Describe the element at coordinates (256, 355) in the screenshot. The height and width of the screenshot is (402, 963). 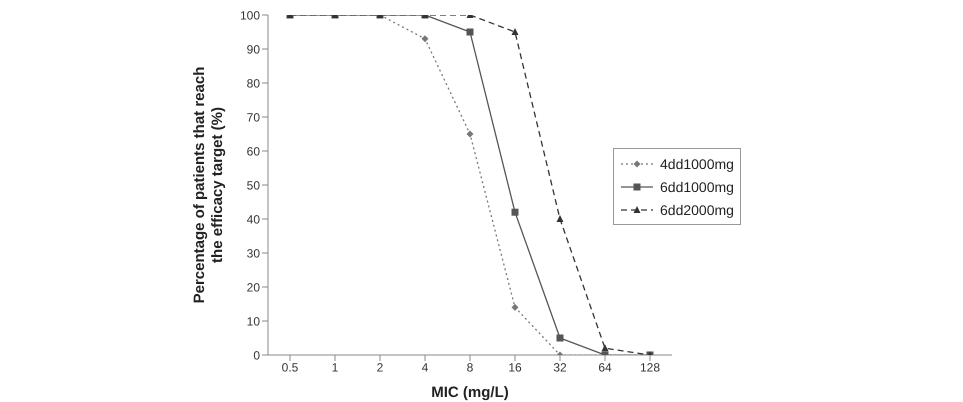
I see `y-tick-label: 0` at that location.